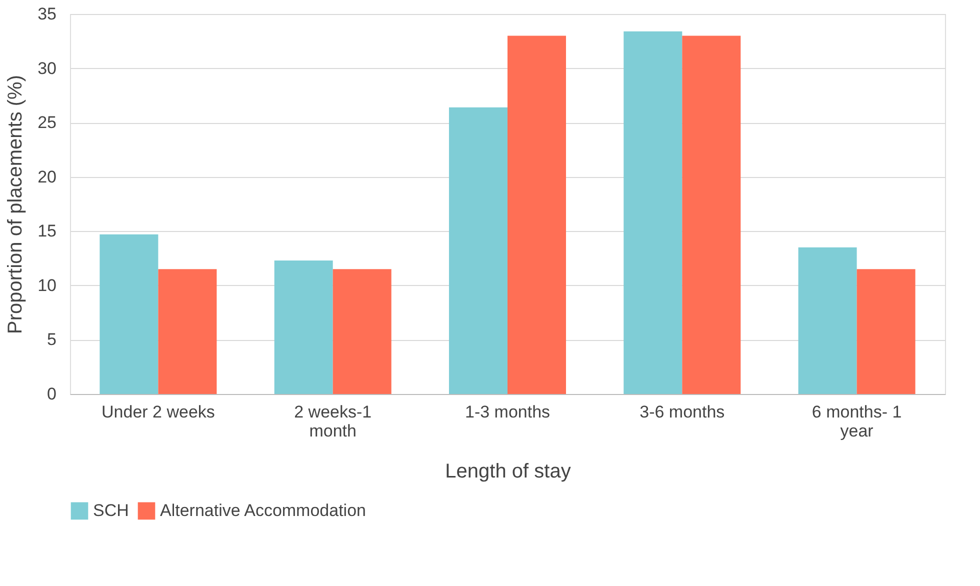  What do you see at coordinates (47, 176) in the screenshot?
I see `y-tick-label: 20` at bounding box center [47, 176].